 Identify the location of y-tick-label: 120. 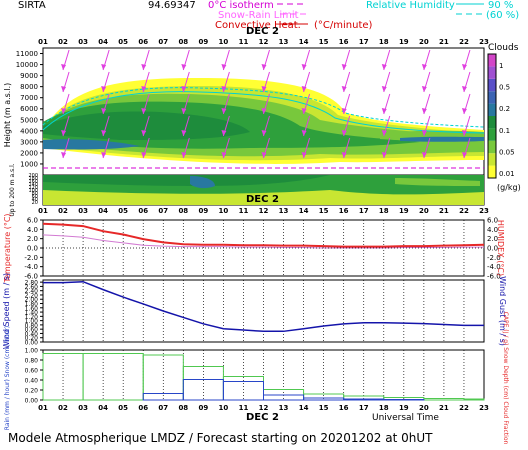
(33, 188).